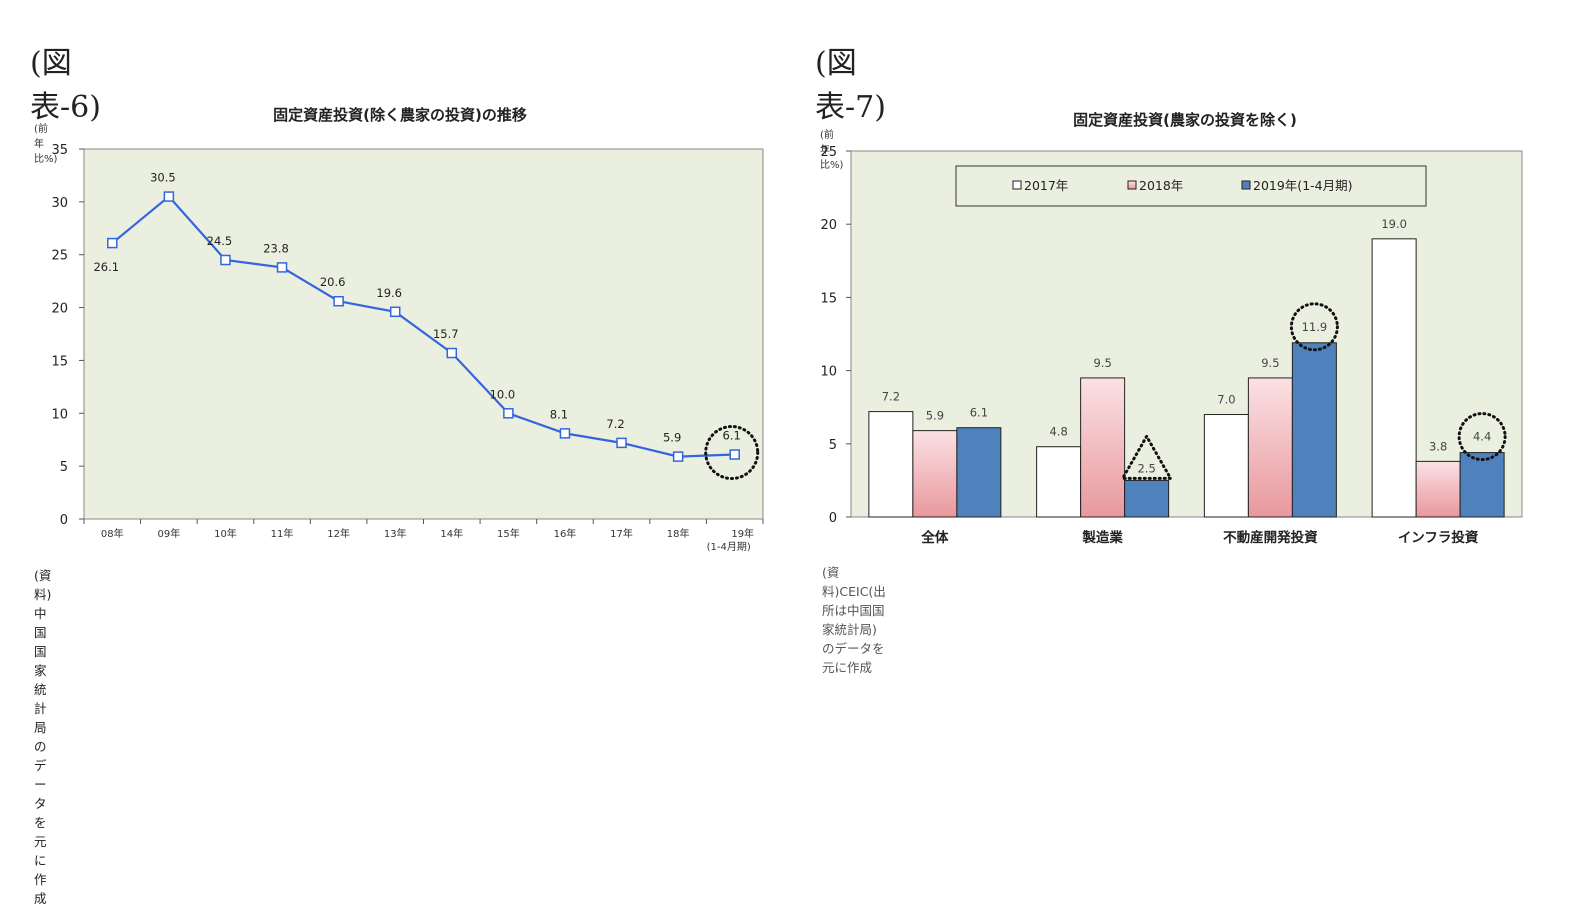  Describe the element at coordinates (559, 414) in the screenshot. I see `data-label: 8.1` at that location.